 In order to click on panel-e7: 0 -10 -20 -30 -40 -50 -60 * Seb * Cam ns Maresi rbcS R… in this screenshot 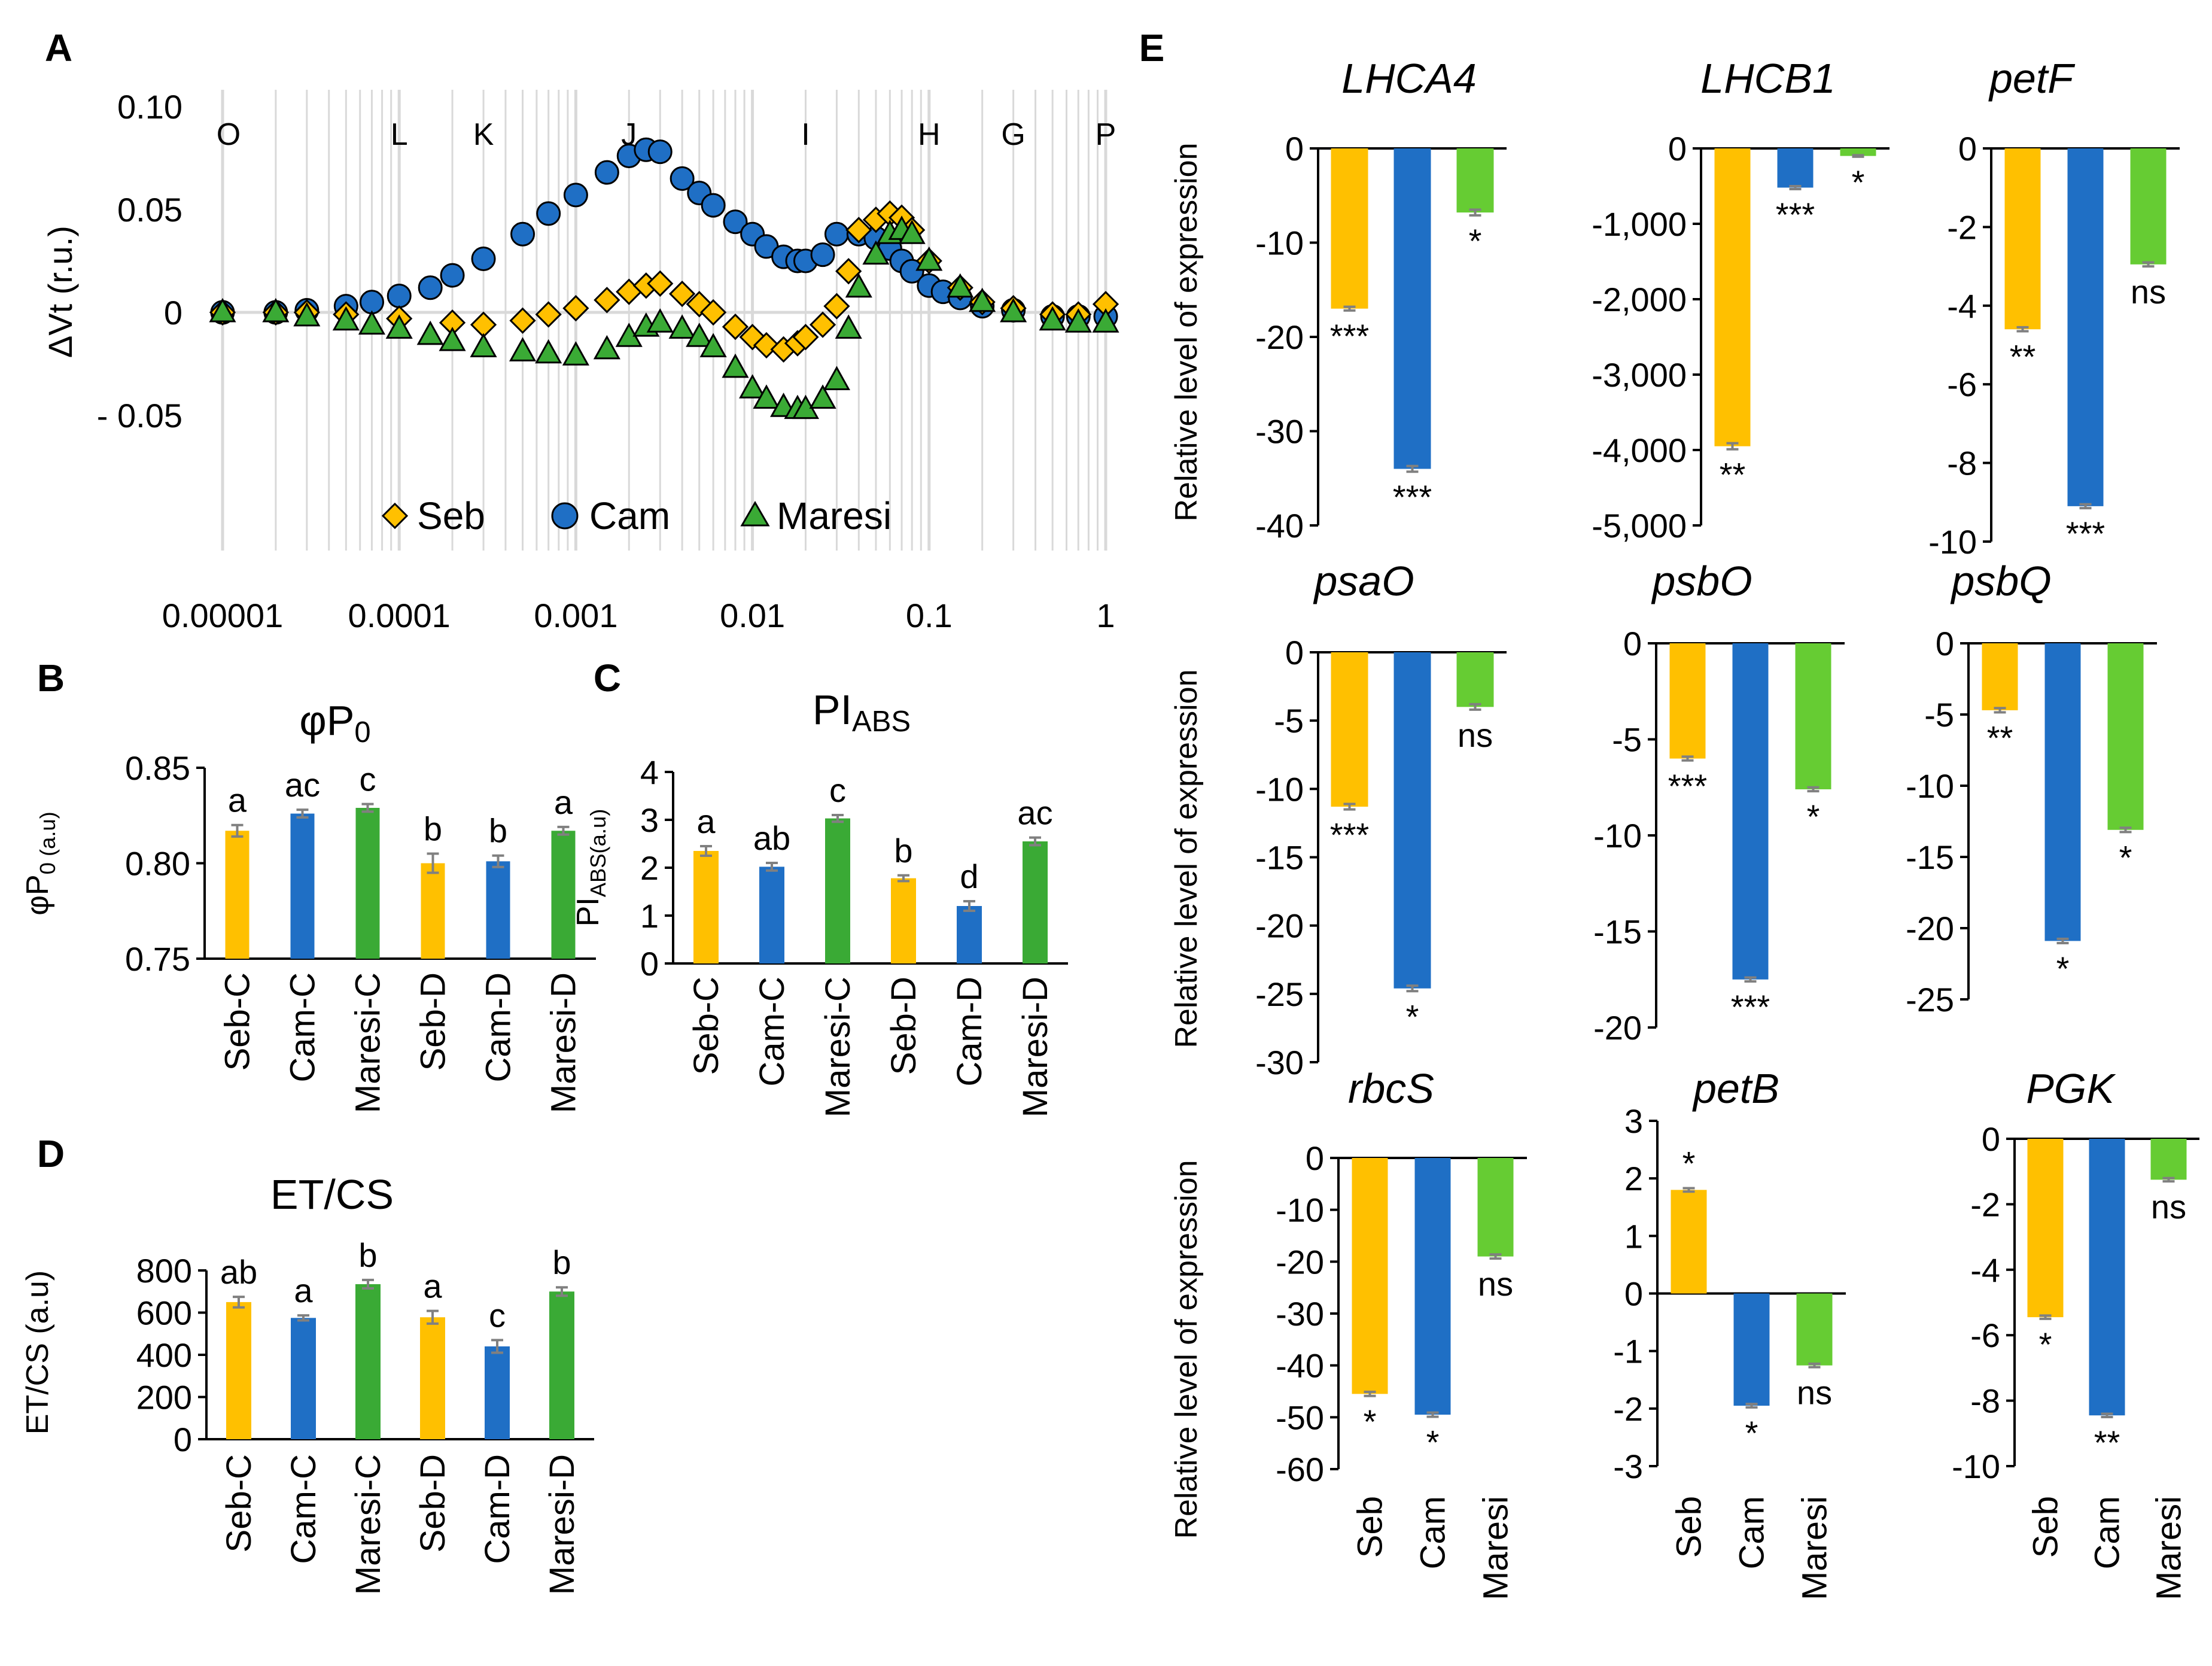, I will do `click(1348, 1332)`.